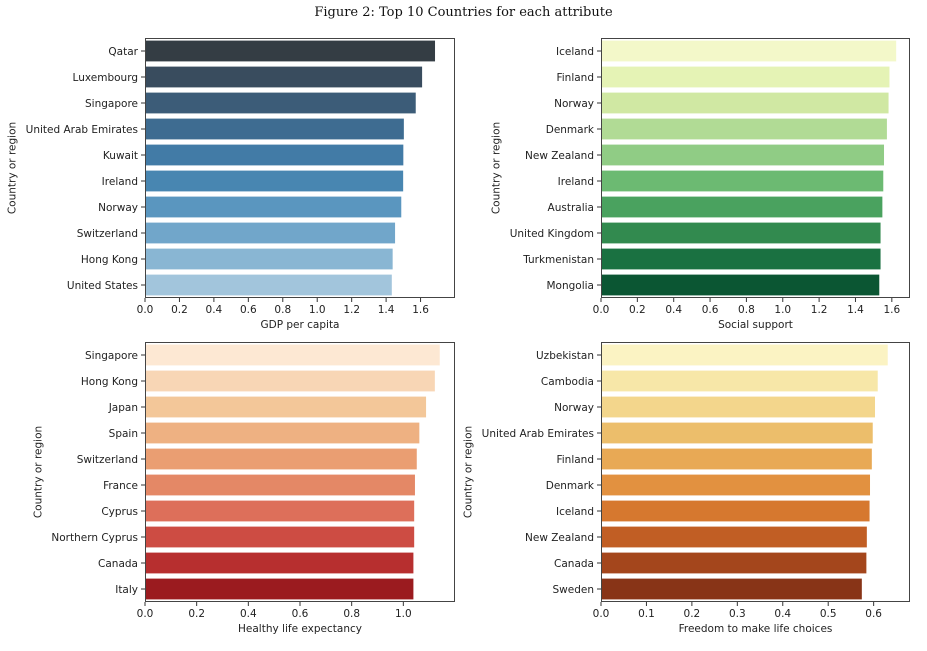  What do you see at coordinates (570, 486) in the screenshot?
I see `category-label: Denmark` at bounding box center [570, 486].